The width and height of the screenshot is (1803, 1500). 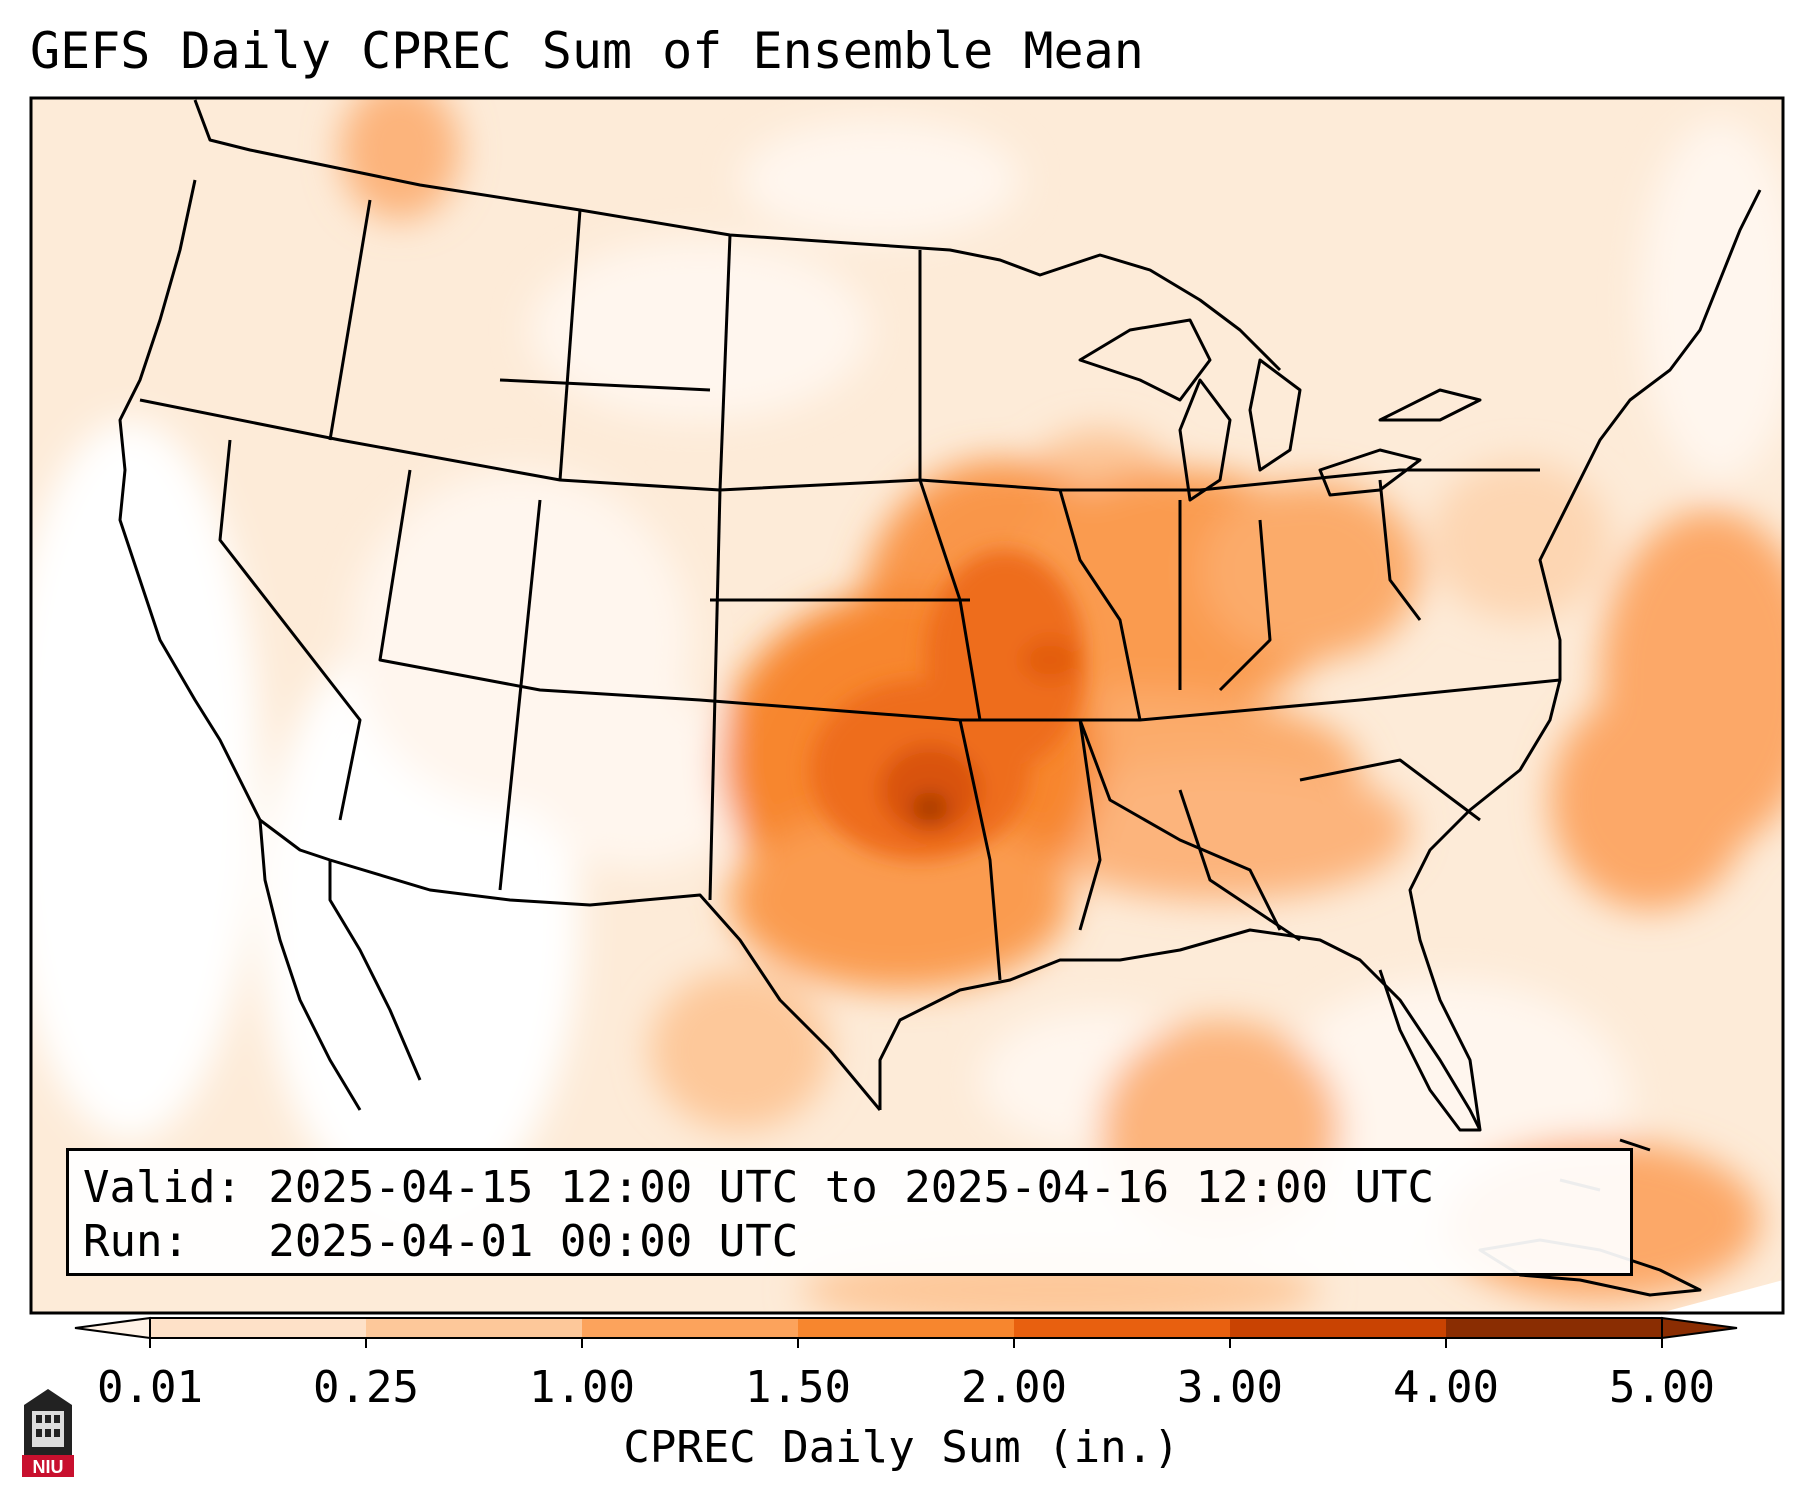 I want to click on colorbar-tick-label: 1.50, so click(x=798, y=1387).